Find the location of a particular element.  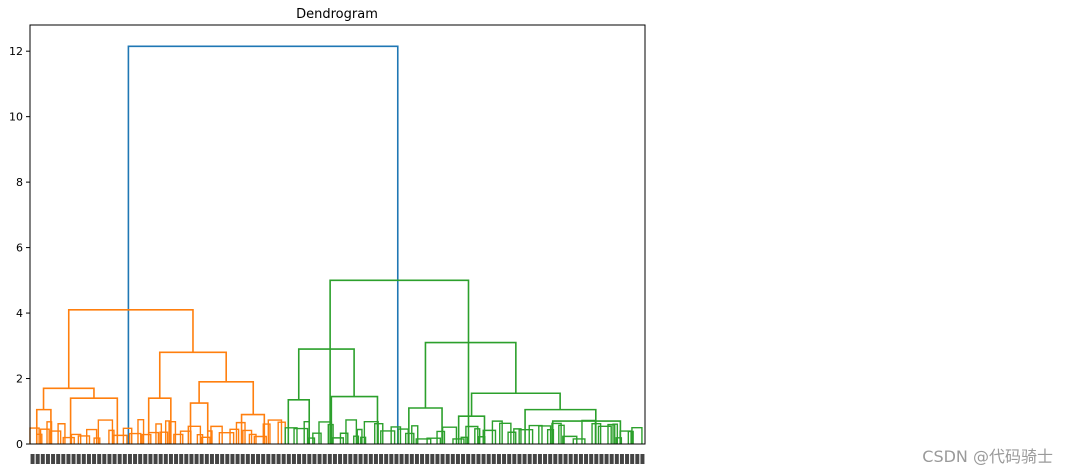

link-c1-b22 is located at coordinates (253, 428).